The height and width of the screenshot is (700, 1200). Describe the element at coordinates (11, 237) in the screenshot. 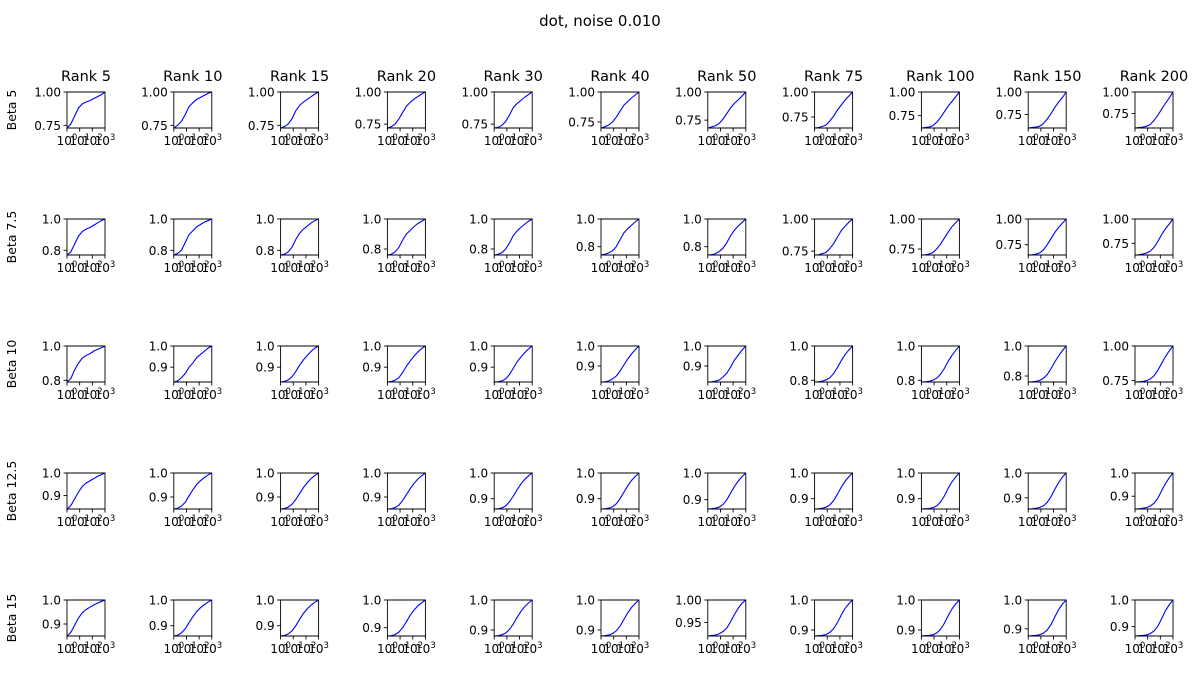

I see `row-label: Beta 7.5` at that location.